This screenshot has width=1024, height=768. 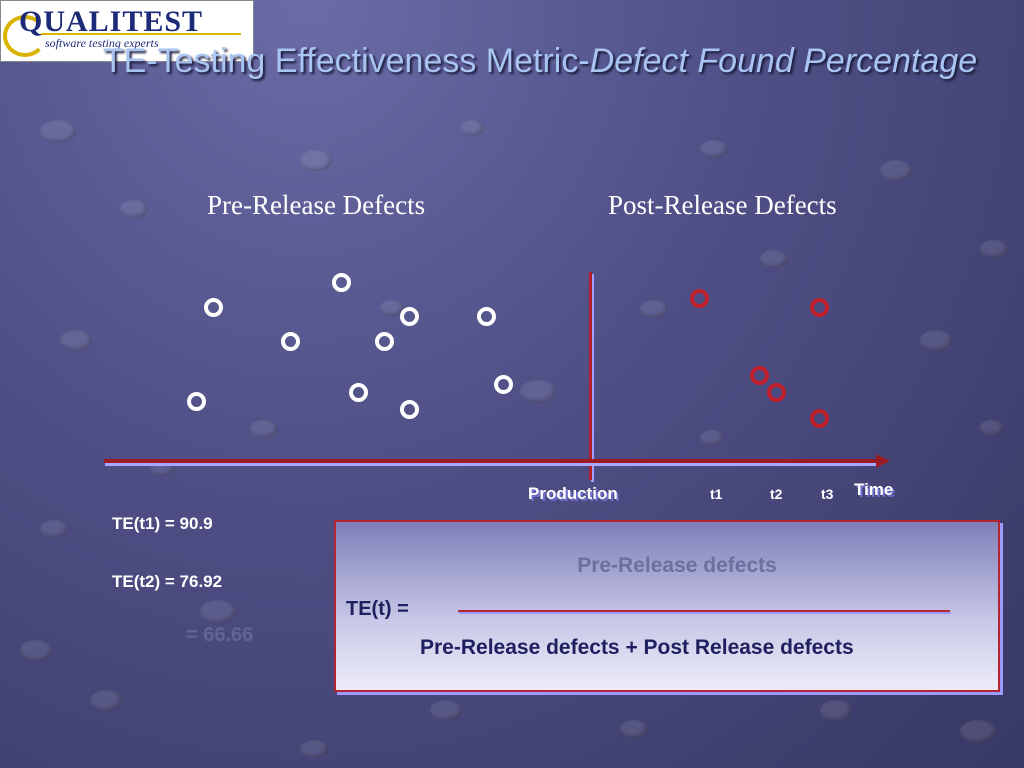 I want to click on formula-numerator: Pre-Release defects, so click(x=677, y=565).